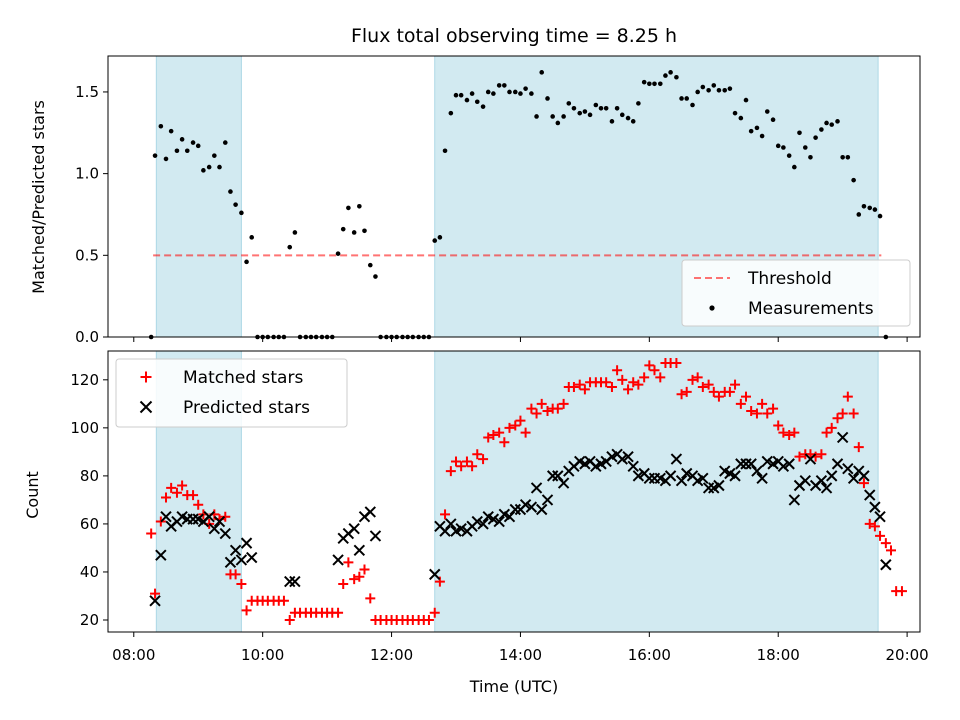 This screenshot has height=720, width=960. Describe the element at coordinates (84, 380) in the screenshot. I see `y-tick-label: 120` at that location.